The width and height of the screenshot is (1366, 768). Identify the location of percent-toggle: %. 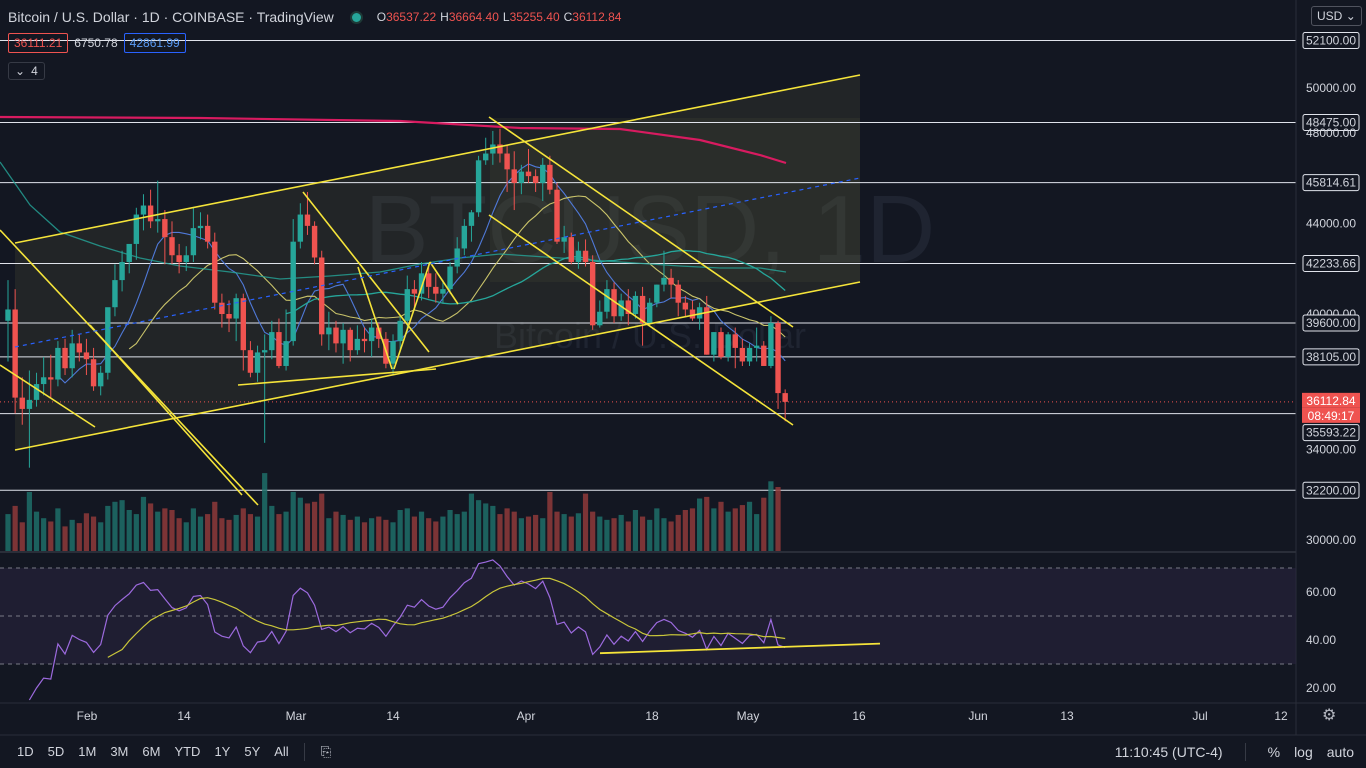
(1274, 751).